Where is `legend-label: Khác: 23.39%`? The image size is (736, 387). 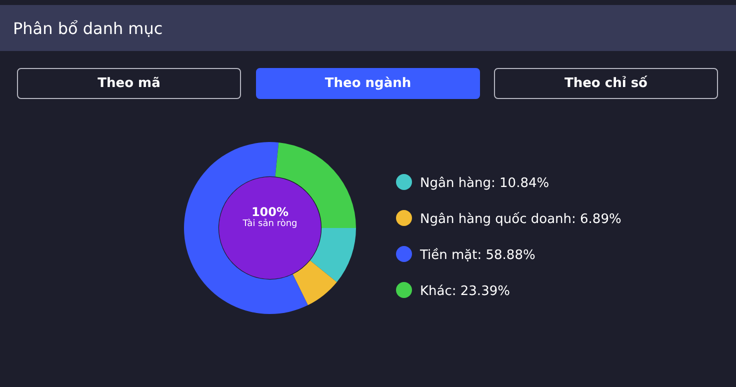
legend-label: Khác: 23.39% is located at coordinates (465, 291).